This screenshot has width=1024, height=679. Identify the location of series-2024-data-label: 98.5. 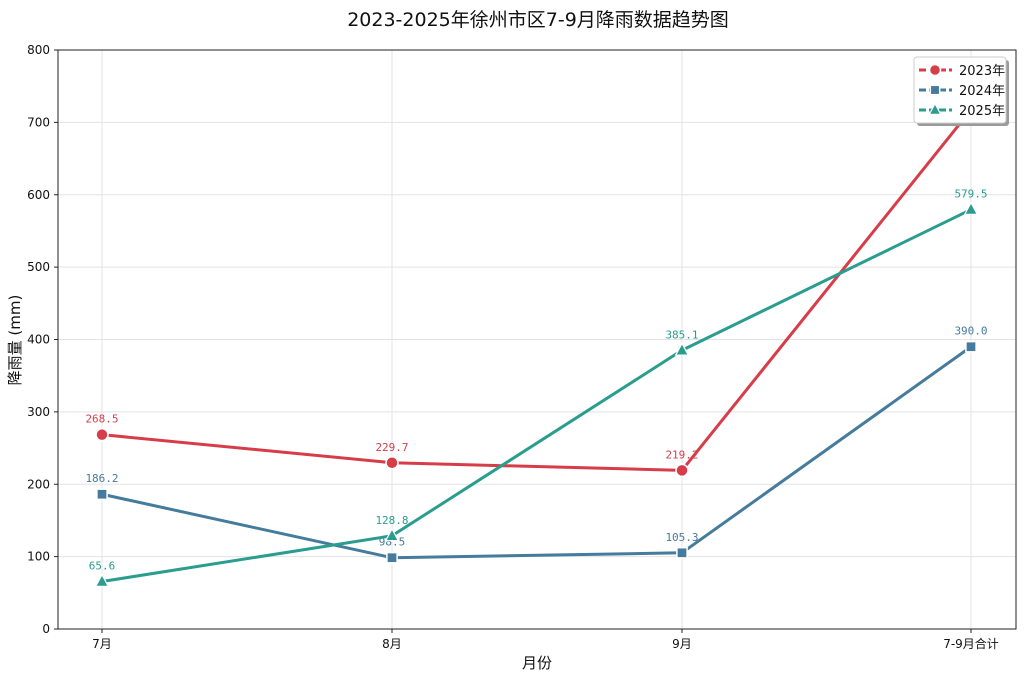
(392, 542).